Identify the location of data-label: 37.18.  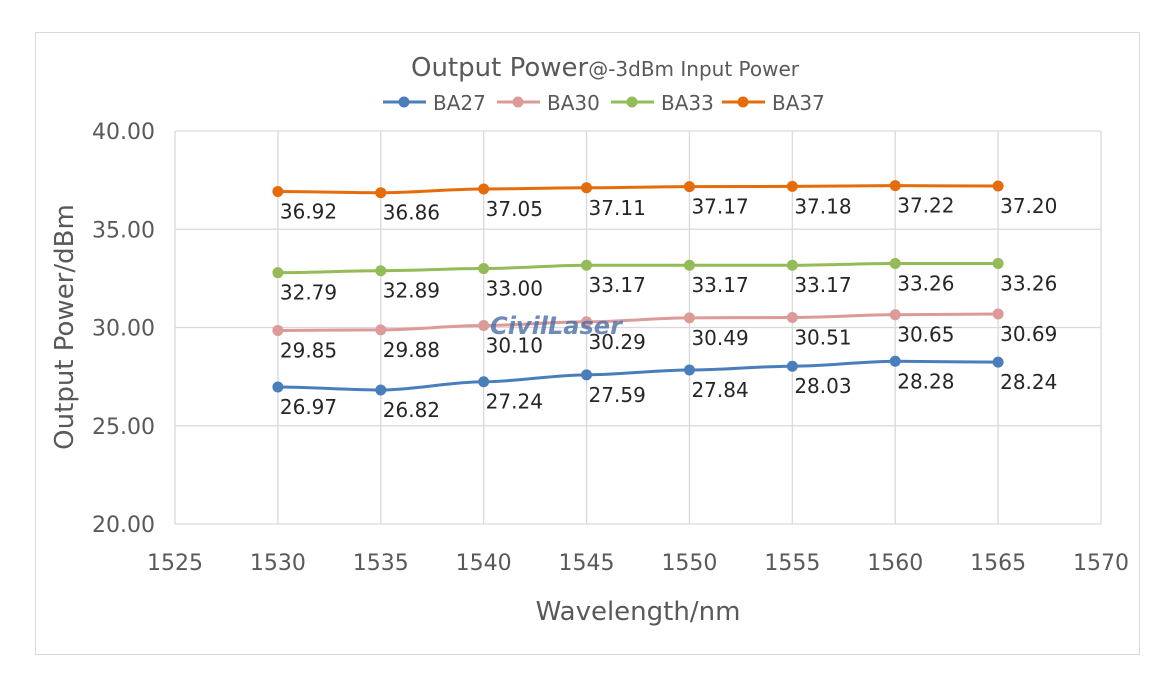
(822, 206).